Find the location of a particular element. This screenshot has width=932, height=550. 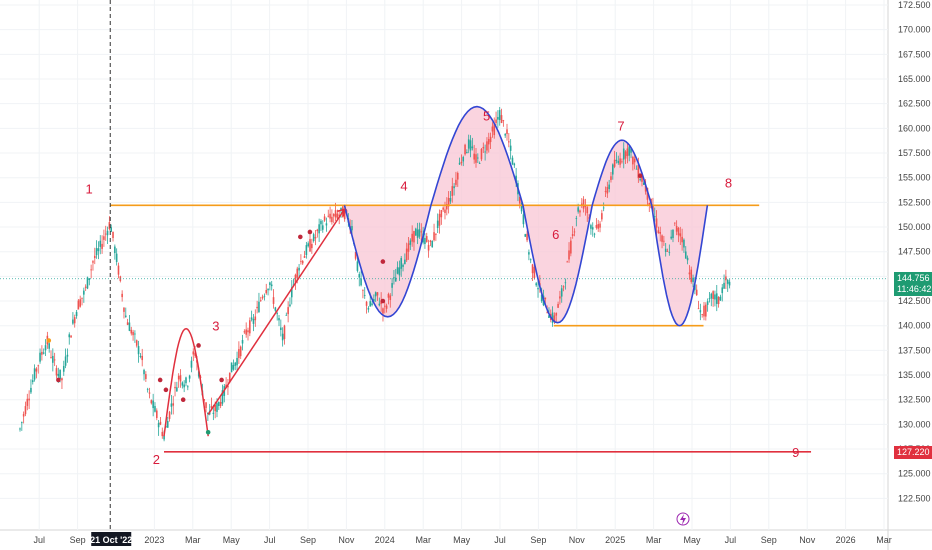

date-marker-label: 21 Oct '22 is located at coordinates (111, 540).